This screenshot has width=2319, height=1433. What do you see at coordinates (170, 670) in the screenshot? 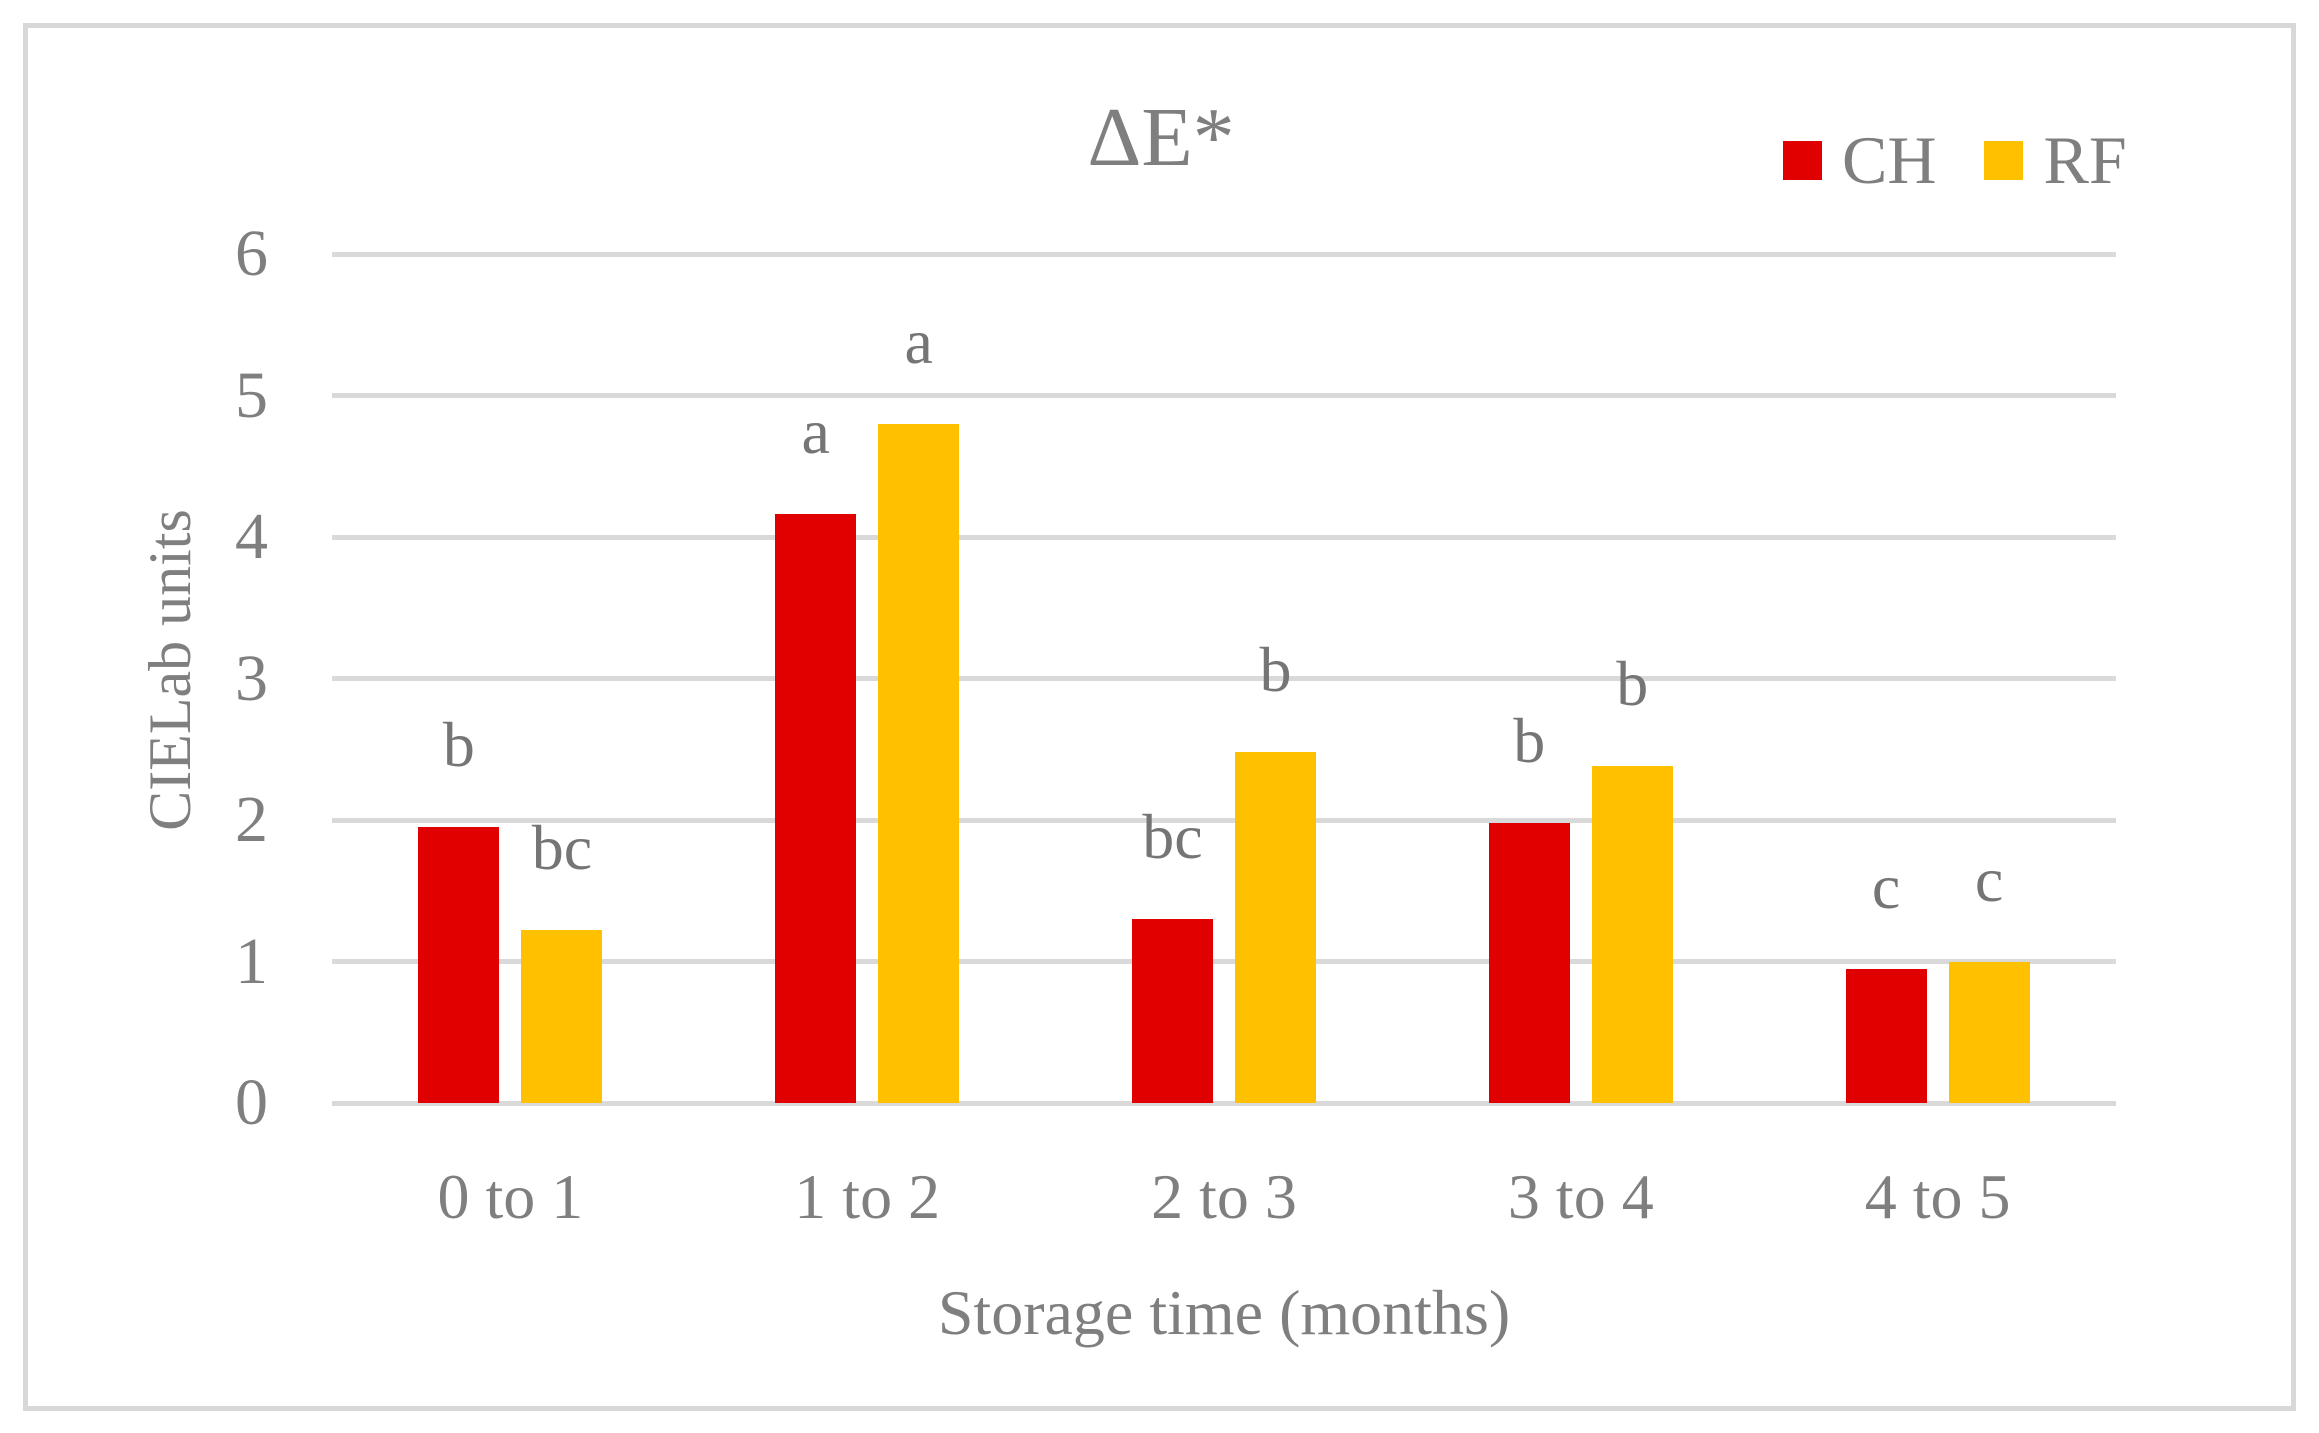
I see `y-axis-title: CIELab units` at bounding box center [170, 670].